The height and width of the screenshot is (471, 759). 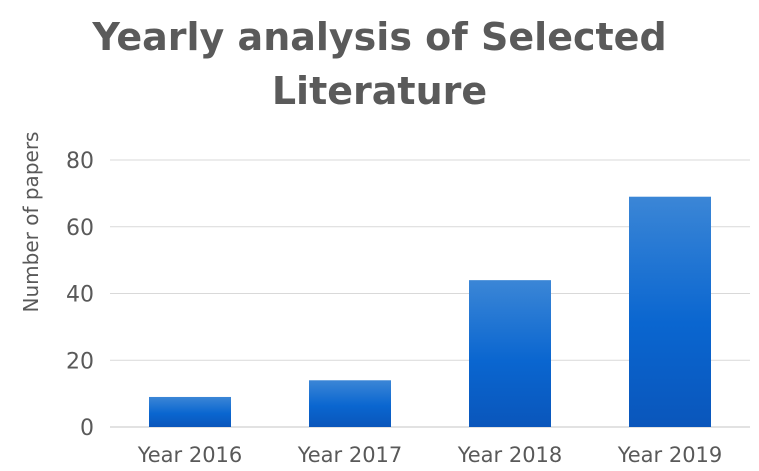 What do you see at coordinates (670, 455) in the screenshot?
I see `x-tick-label: Year 2019` at bounding box center [670, 455].